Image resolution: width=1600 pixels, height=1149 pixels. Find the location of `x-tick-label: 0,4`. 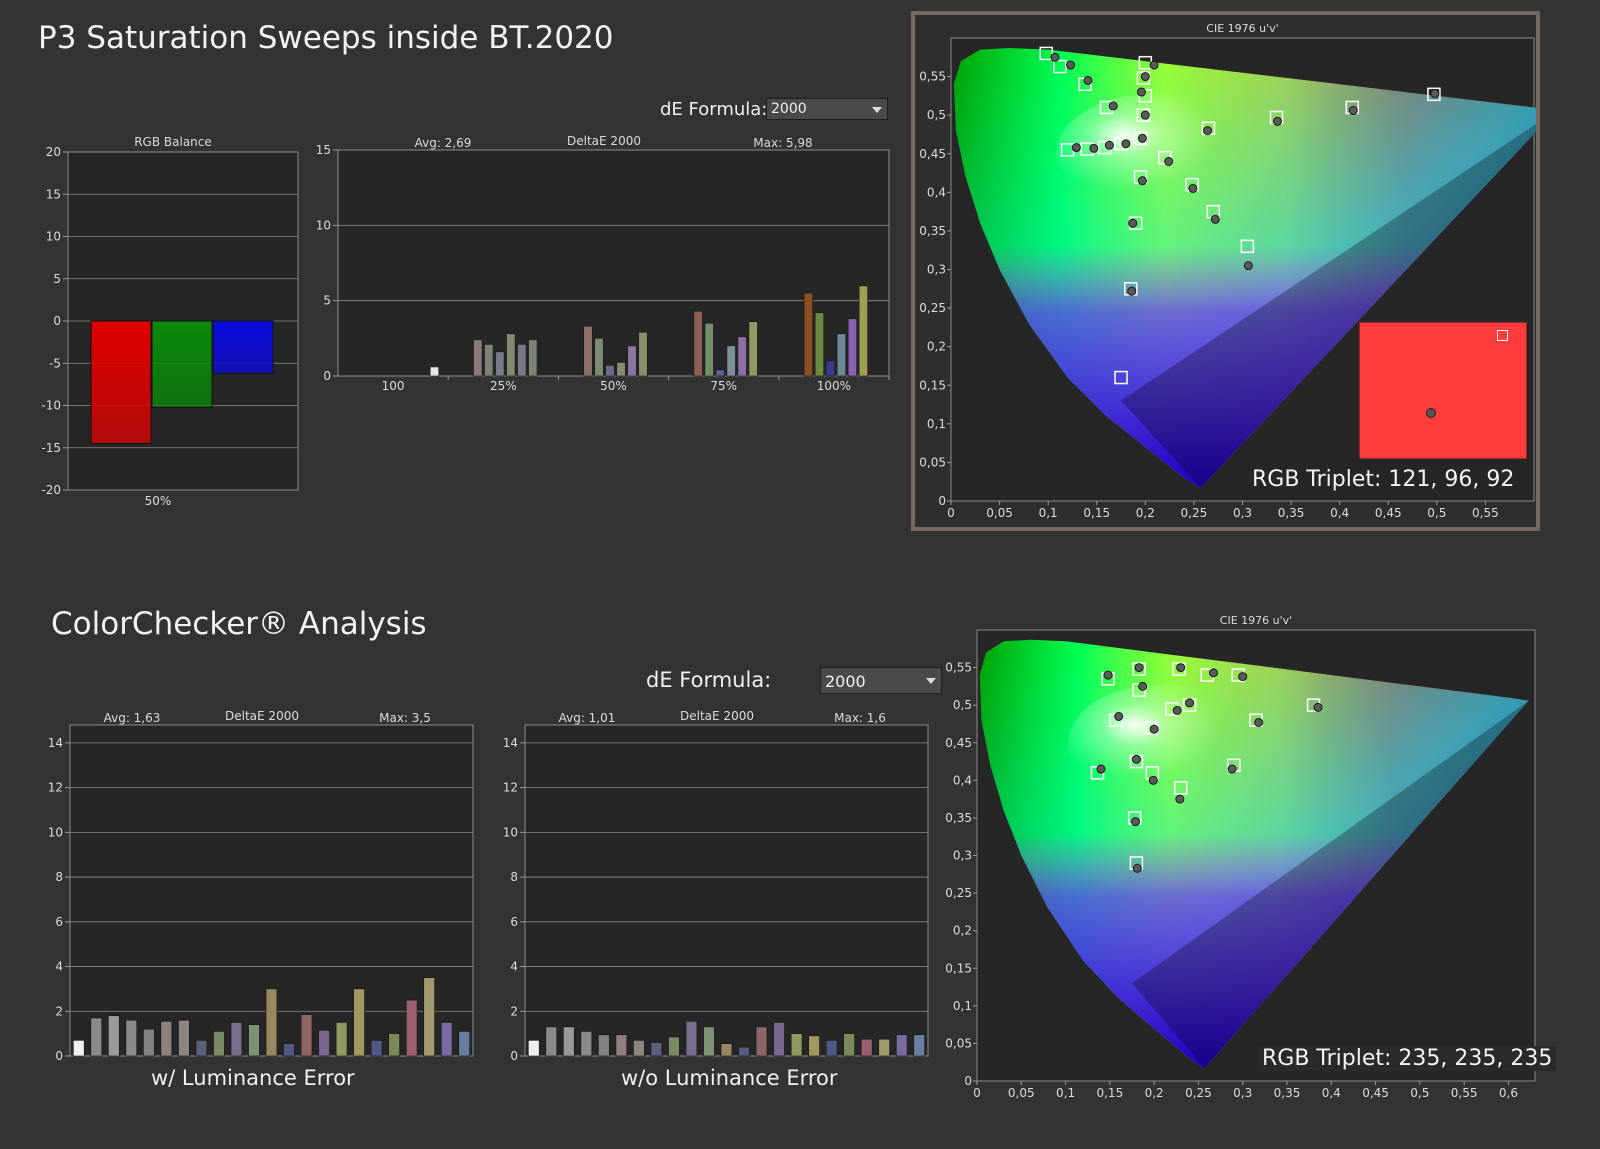

x-tick-label: 0,4 is located at coordinates (1339, 513).